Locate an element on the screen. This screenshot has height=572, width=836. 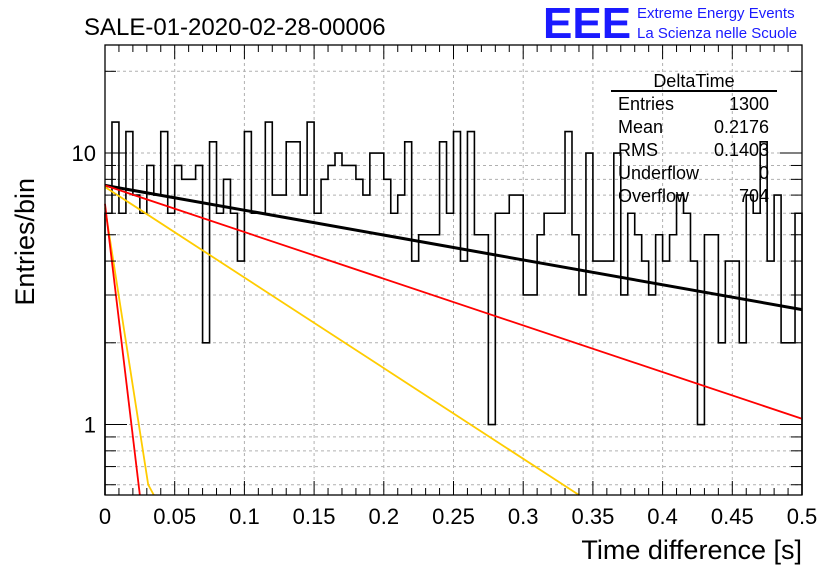
x-tick-label: 0.1 is located at coordinates (244, 516).